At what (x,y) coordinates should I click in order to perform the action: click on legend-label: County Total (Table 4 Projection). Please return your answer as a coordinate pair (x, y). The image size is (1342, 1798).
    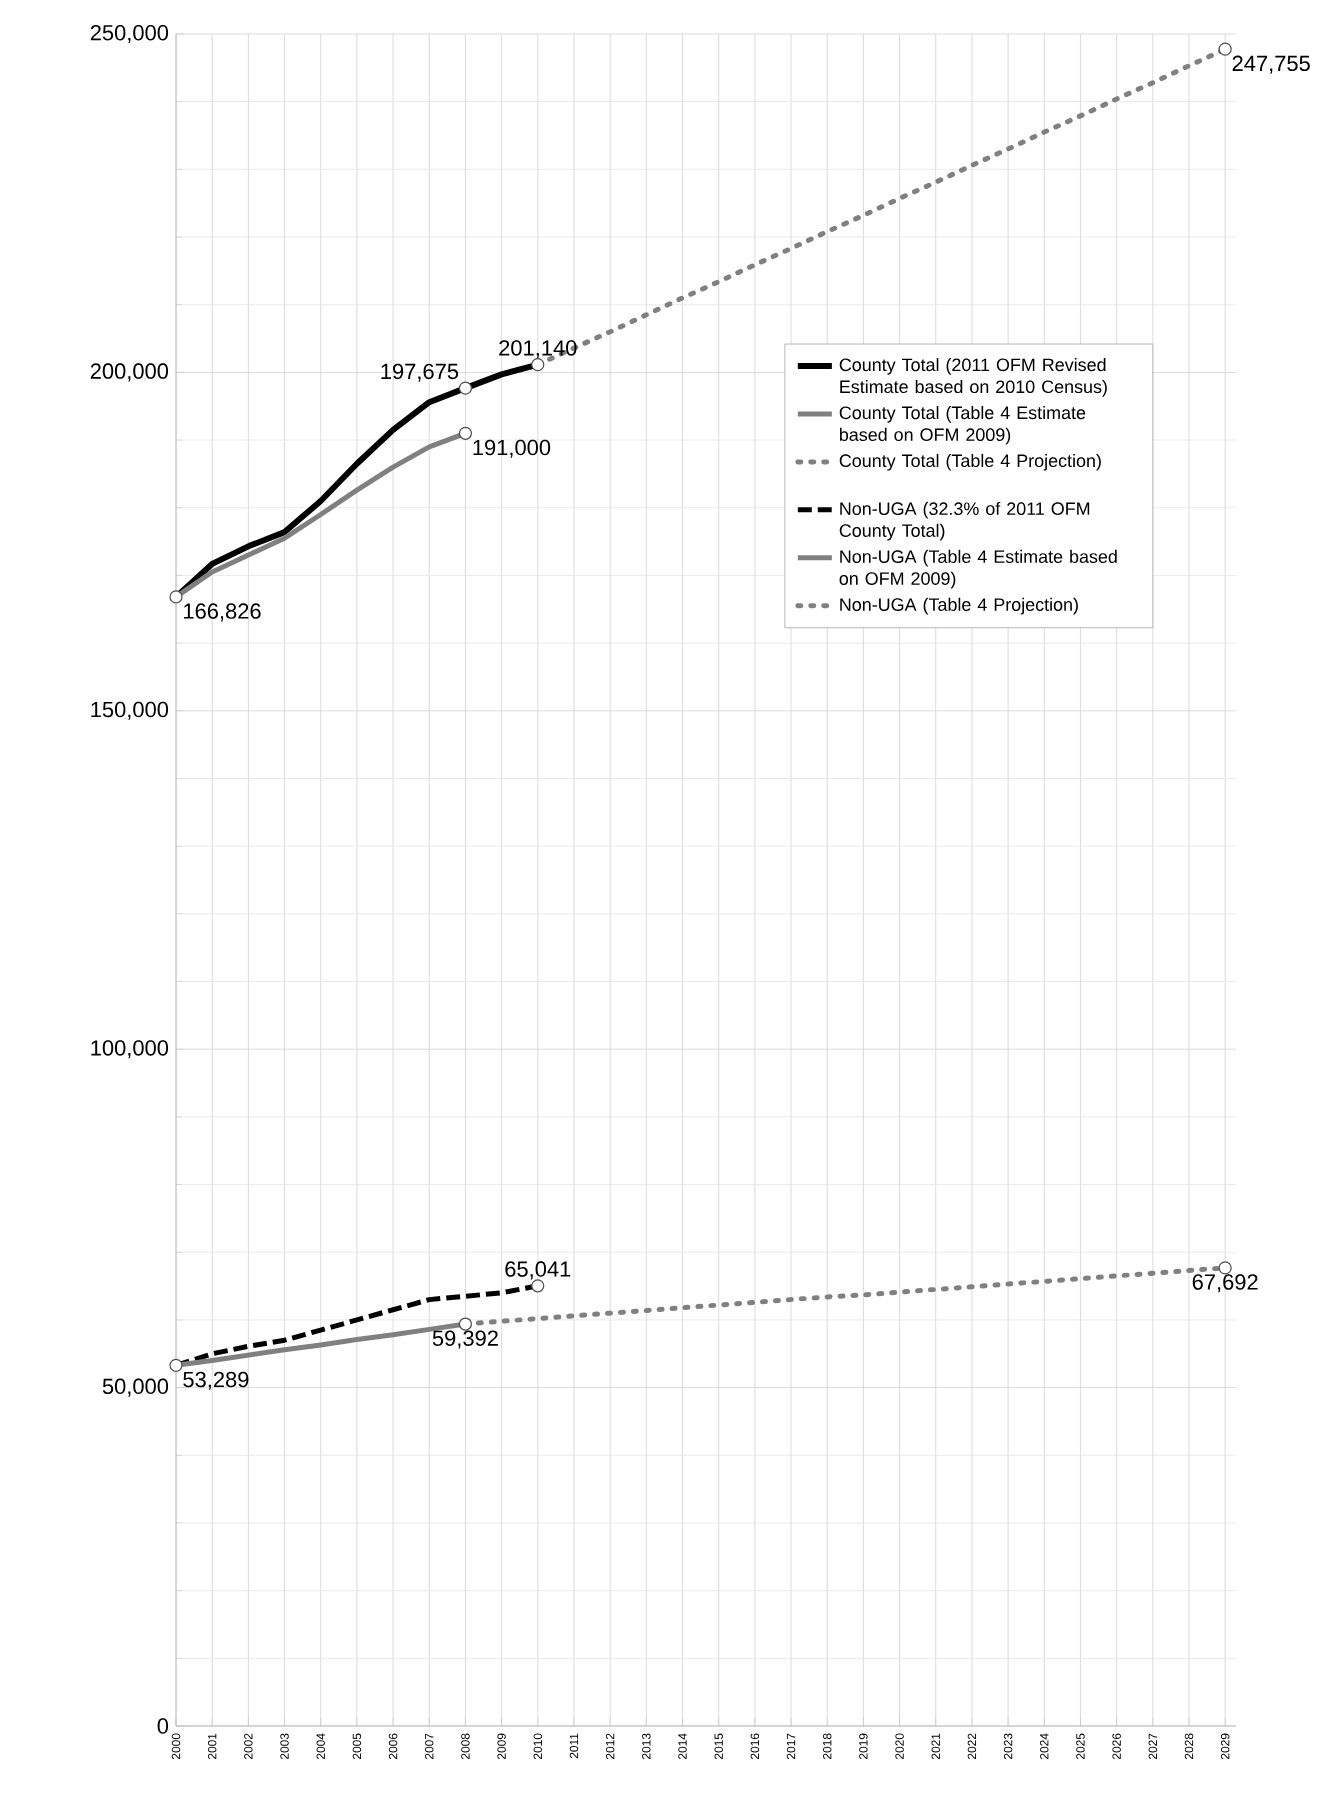
    Looking at the image, I should click on (970, 462).